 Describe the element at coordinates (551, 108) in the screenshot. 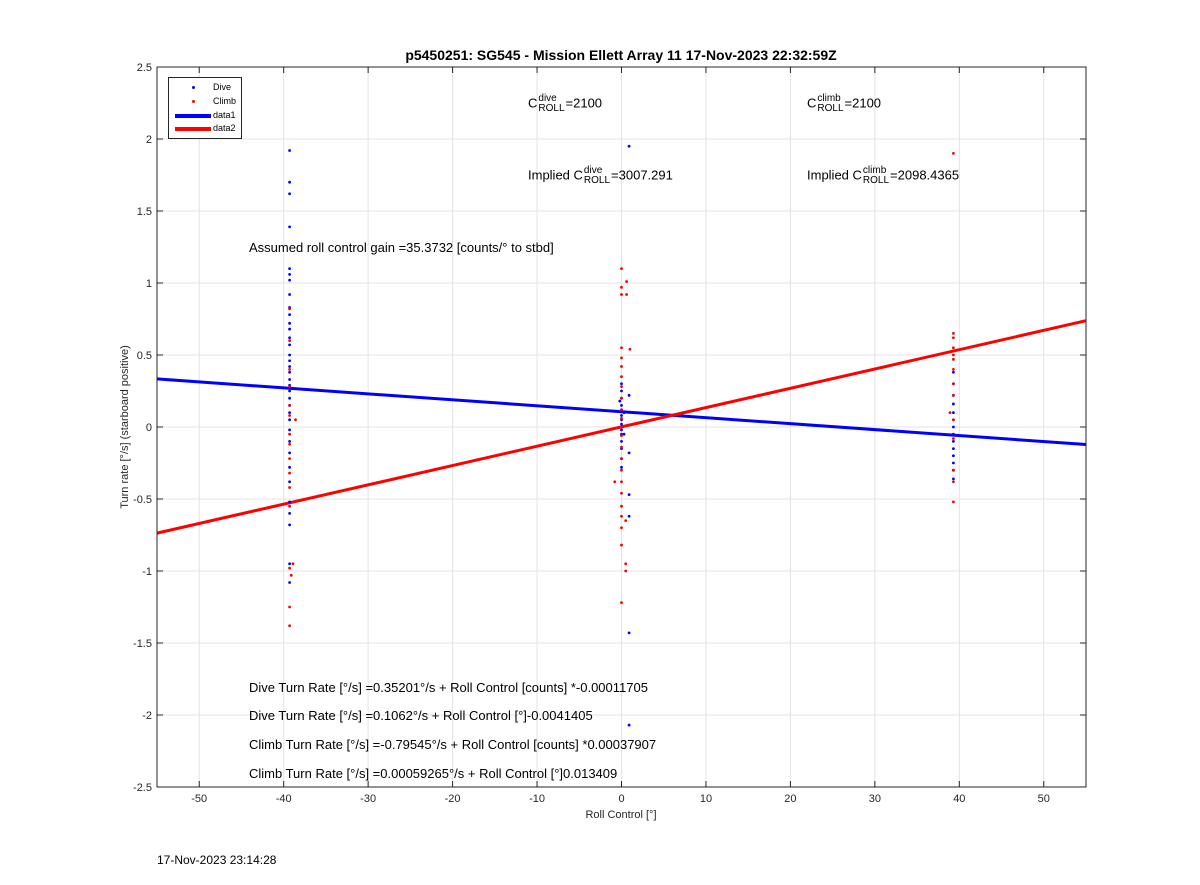

I see `c-dive-sub: ROLL` at that location.